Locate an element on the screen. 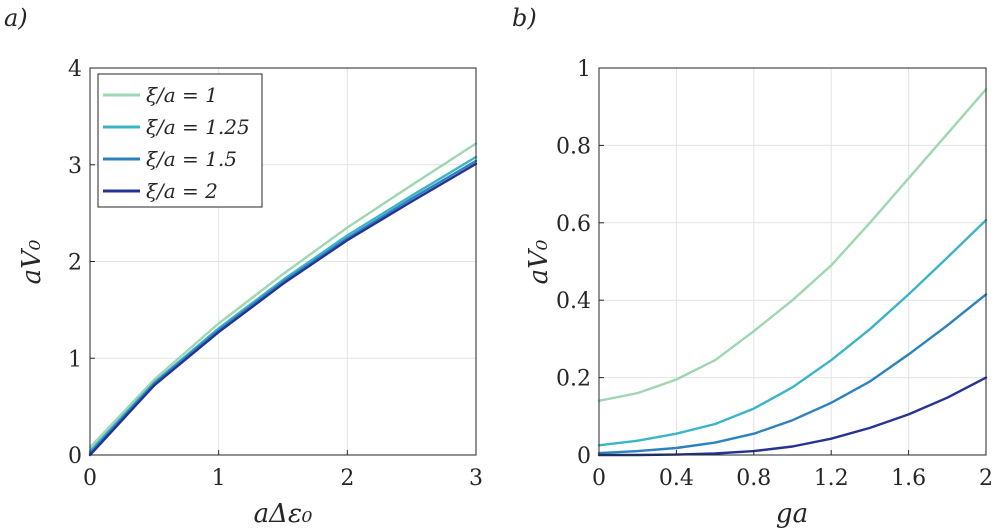 Image resolution: width=996 pixels, height=530 pixels. legend-label: ξ/a = 2 is located at coordinates (182, 191).